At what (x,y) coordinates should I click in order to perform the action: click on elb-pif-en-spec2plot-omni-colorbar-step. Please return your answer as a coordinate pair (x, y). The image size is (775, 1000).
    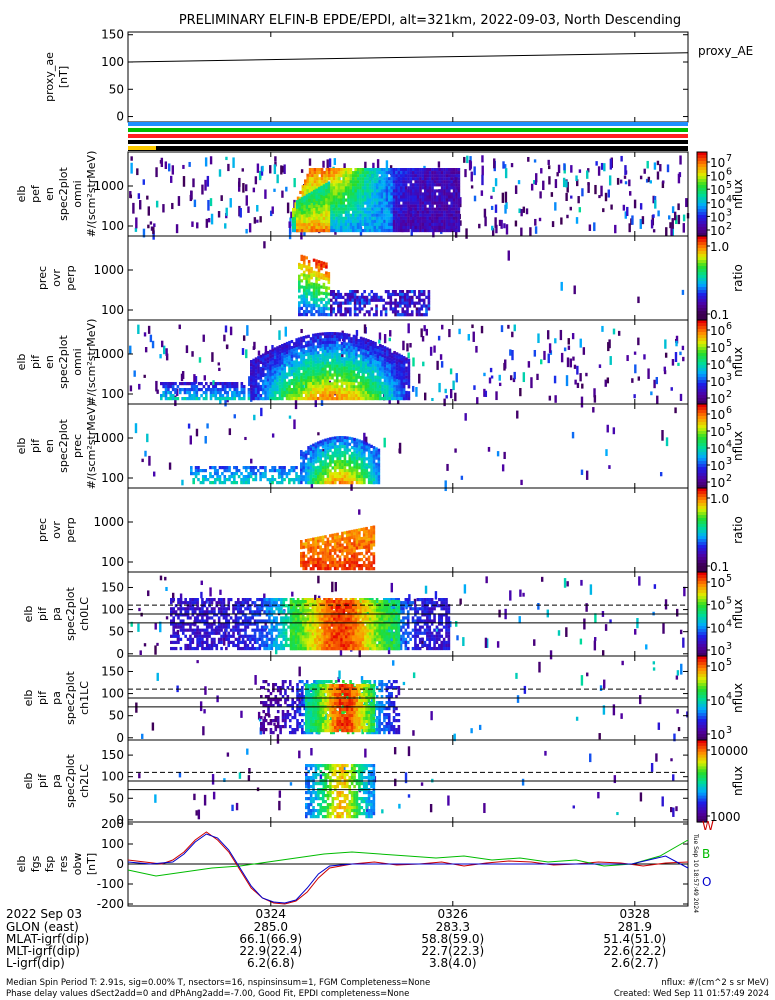
    Looking at the image, I should click on (702, 388).